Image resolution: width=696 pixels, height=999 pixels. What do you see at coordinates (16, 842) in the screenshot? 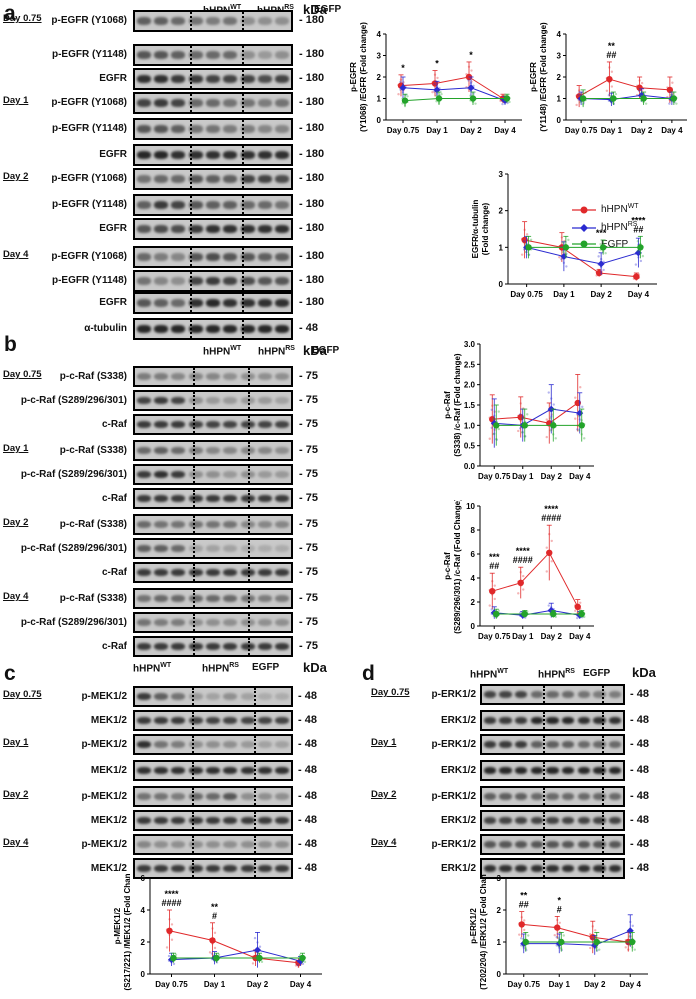
I see `day-label: Day 4` at bounding box center [16, 842].